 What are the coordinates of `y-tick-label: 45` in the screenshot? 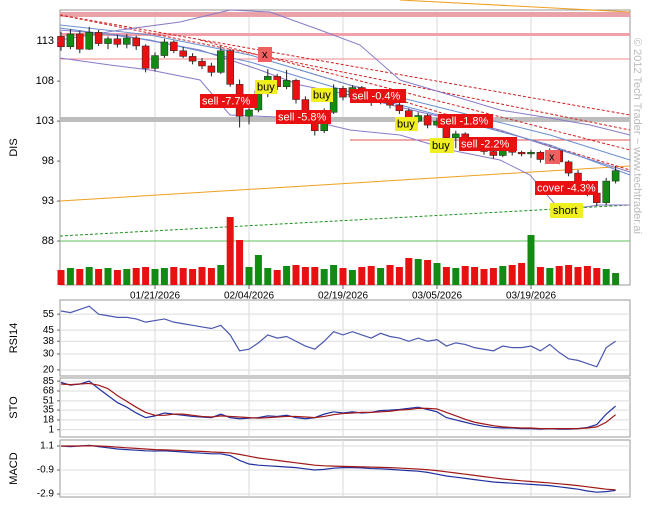 It's located at (49, 330).